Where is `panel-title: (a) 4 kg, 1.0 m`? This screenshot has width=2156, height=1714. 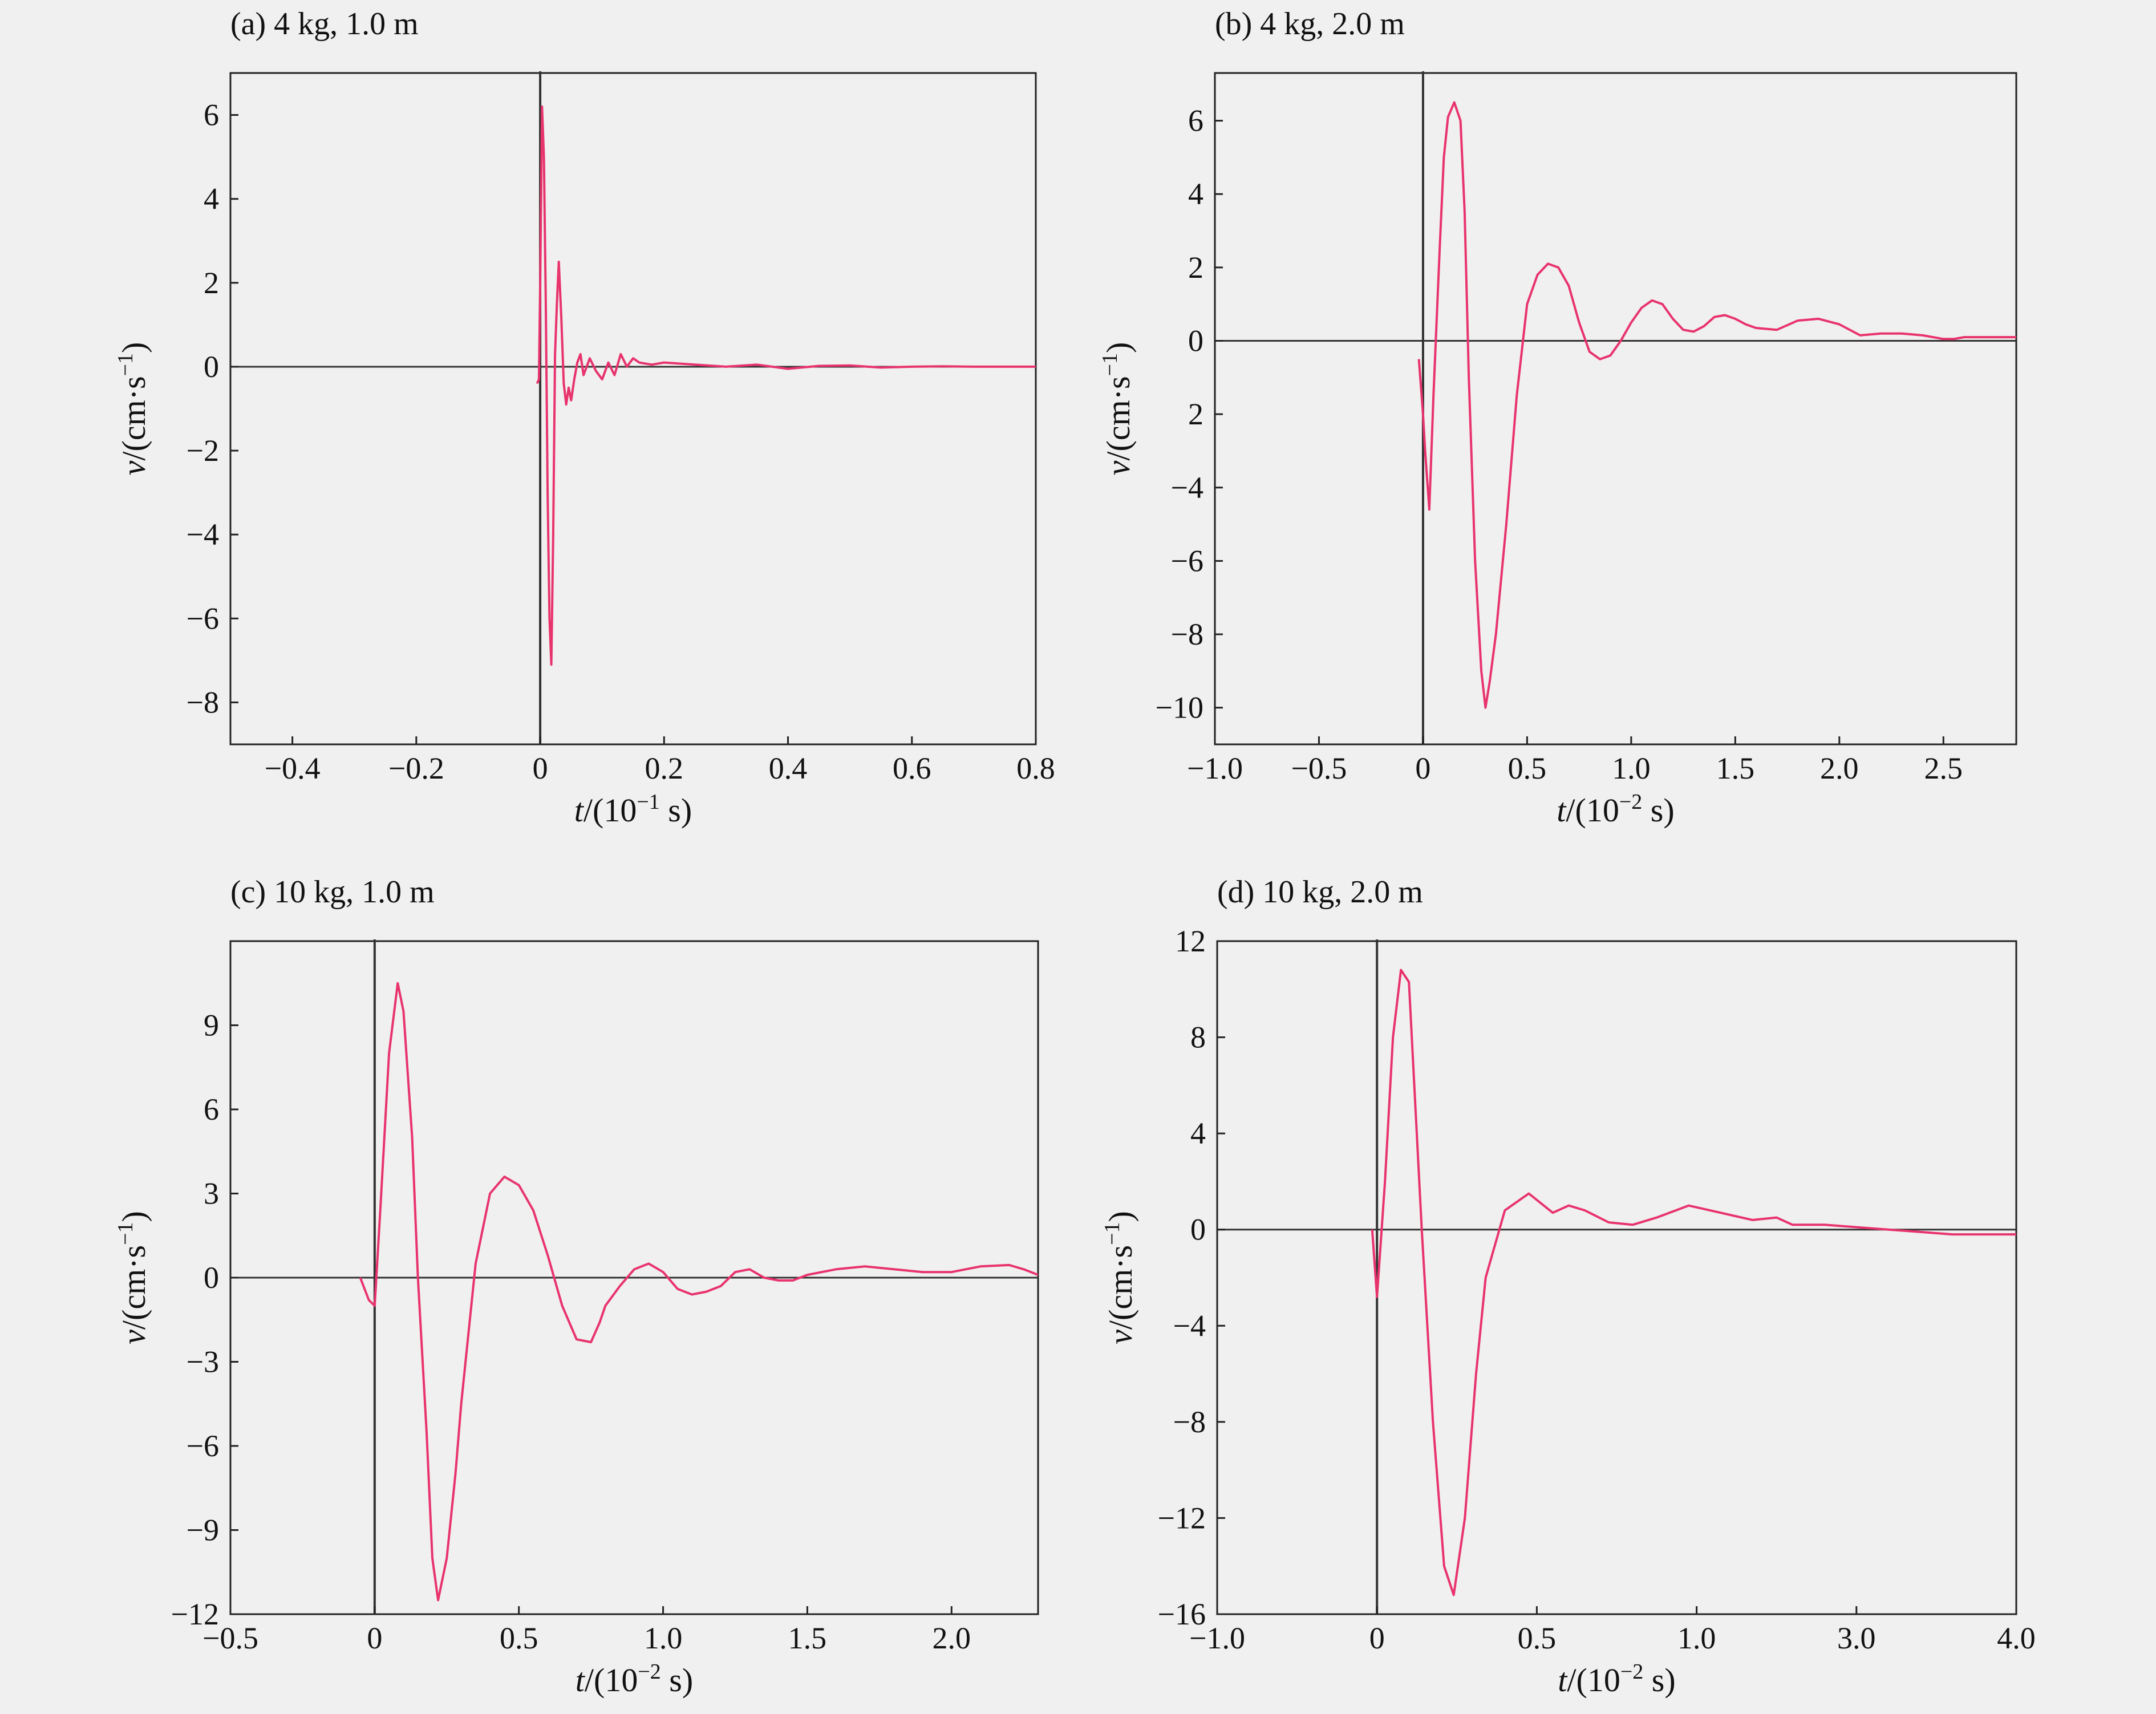 panel-title: (a) 4 kg, 1.0 m is located at coordinates (325, 24).